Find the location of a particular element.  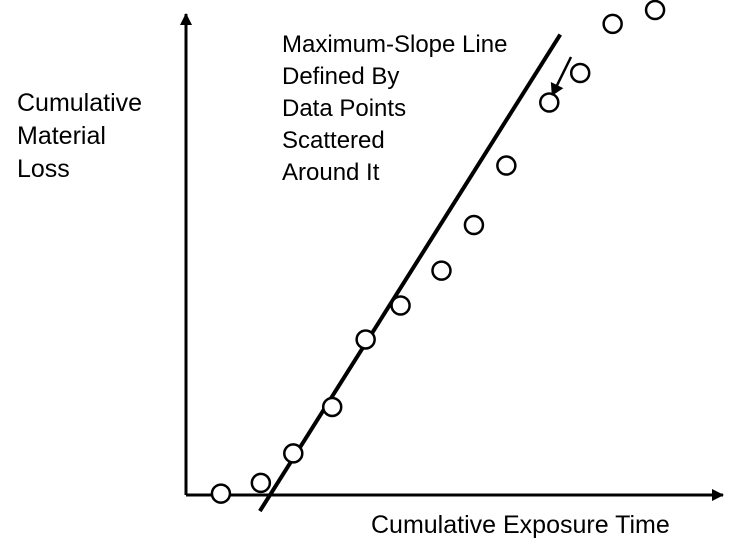

annotation-arrow-layer is located at coordinates (561, 76).